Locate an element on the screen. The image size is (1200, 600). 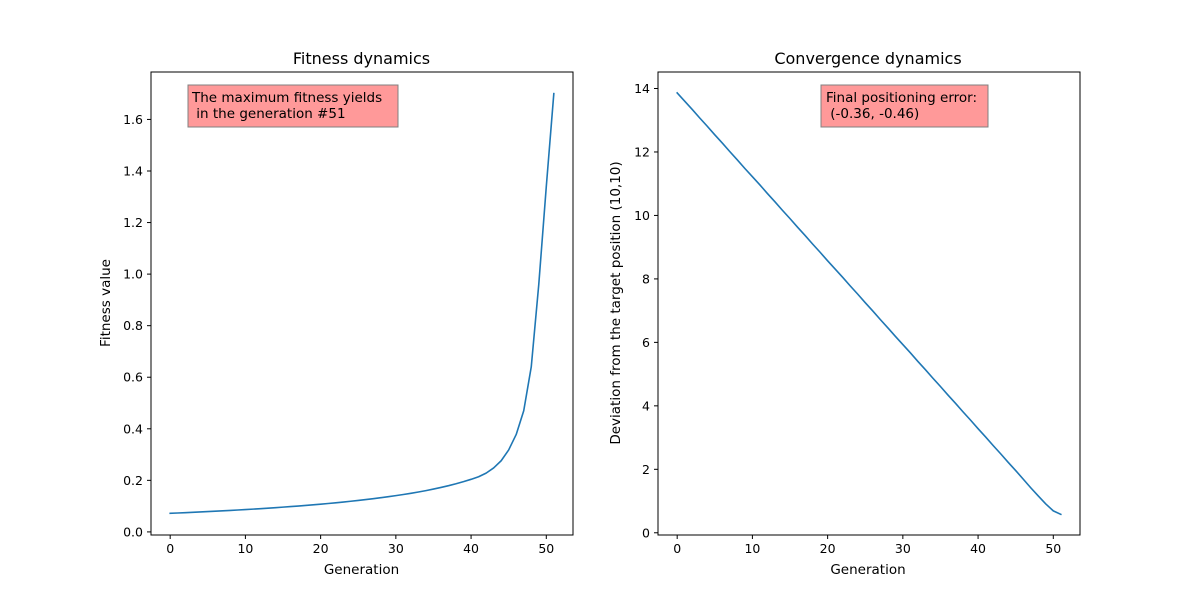
fitness-y-tick-label: 1.2 is located at coordinates (133, 222).